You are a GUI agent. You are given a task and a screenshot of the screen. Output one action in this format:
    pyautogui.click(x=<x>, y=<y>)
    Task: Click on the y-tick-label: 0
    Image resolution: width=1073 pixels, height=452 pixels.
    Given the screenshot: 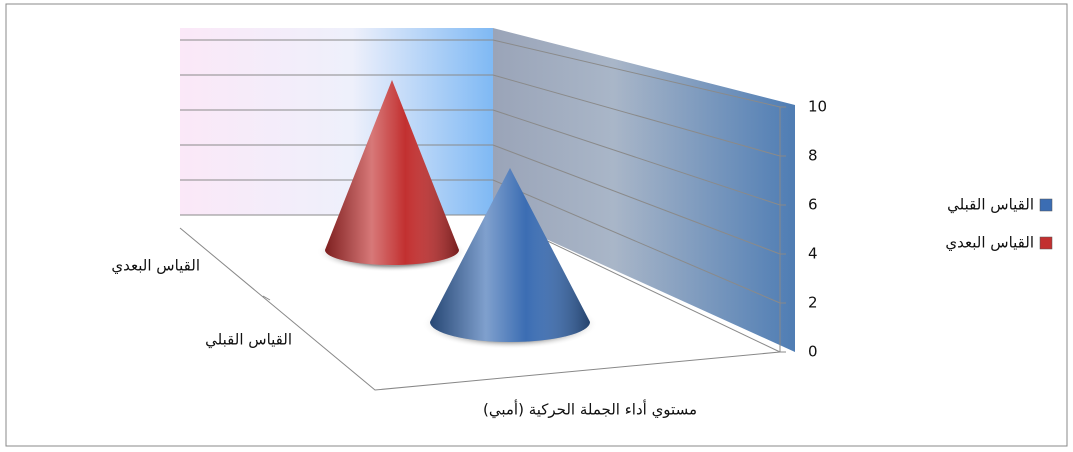 What is the action you would take?
    pyautogui.click(x=813, y=352)
    